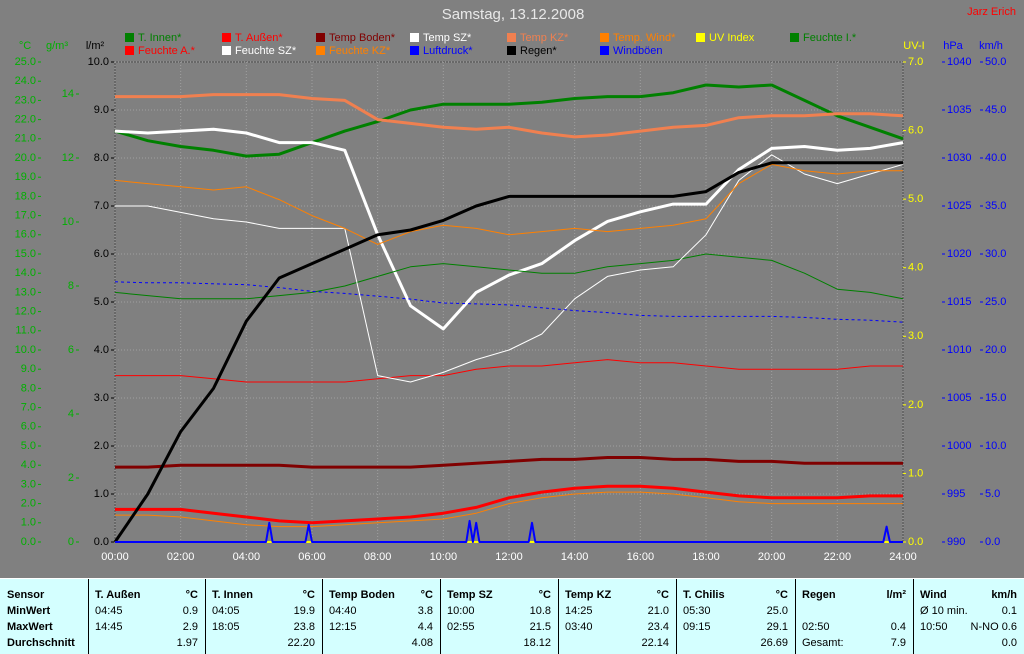 The width and height of the screenshot is (1024, 654). What do you see at coordinates (26, 595) in the screenshot?
I see `row-label: Sensor` at bounding box center [26, 595].